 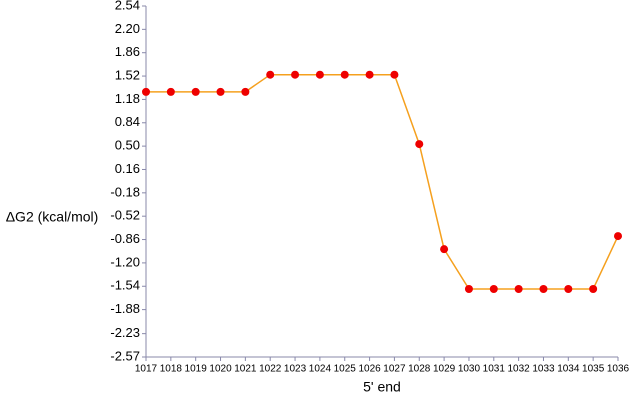 I want to click on y-axis-label: ΔG2 (kcal/mol), so click(x=52, y=217).